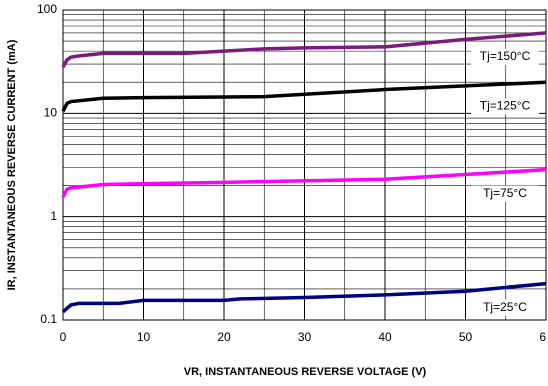  I want to click on series-label: Tj=75°C, so click(505, 193).